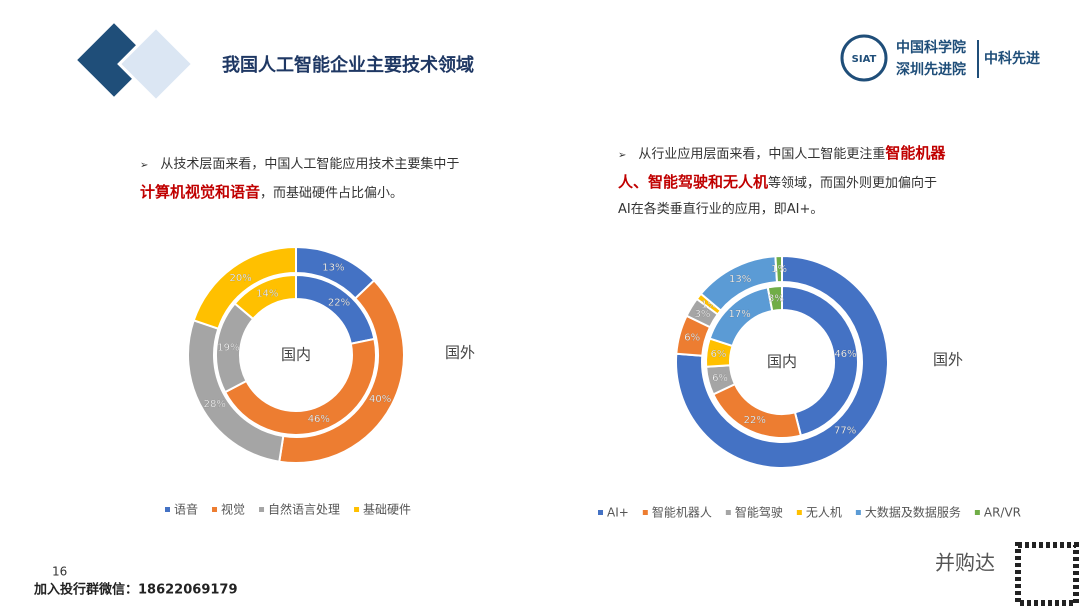 Image resolution: width=1080 pixels, height=608 pixels. Describe the element at coordinates (380, 399) in the screenshot. I see `data-label: 40%` at that location.